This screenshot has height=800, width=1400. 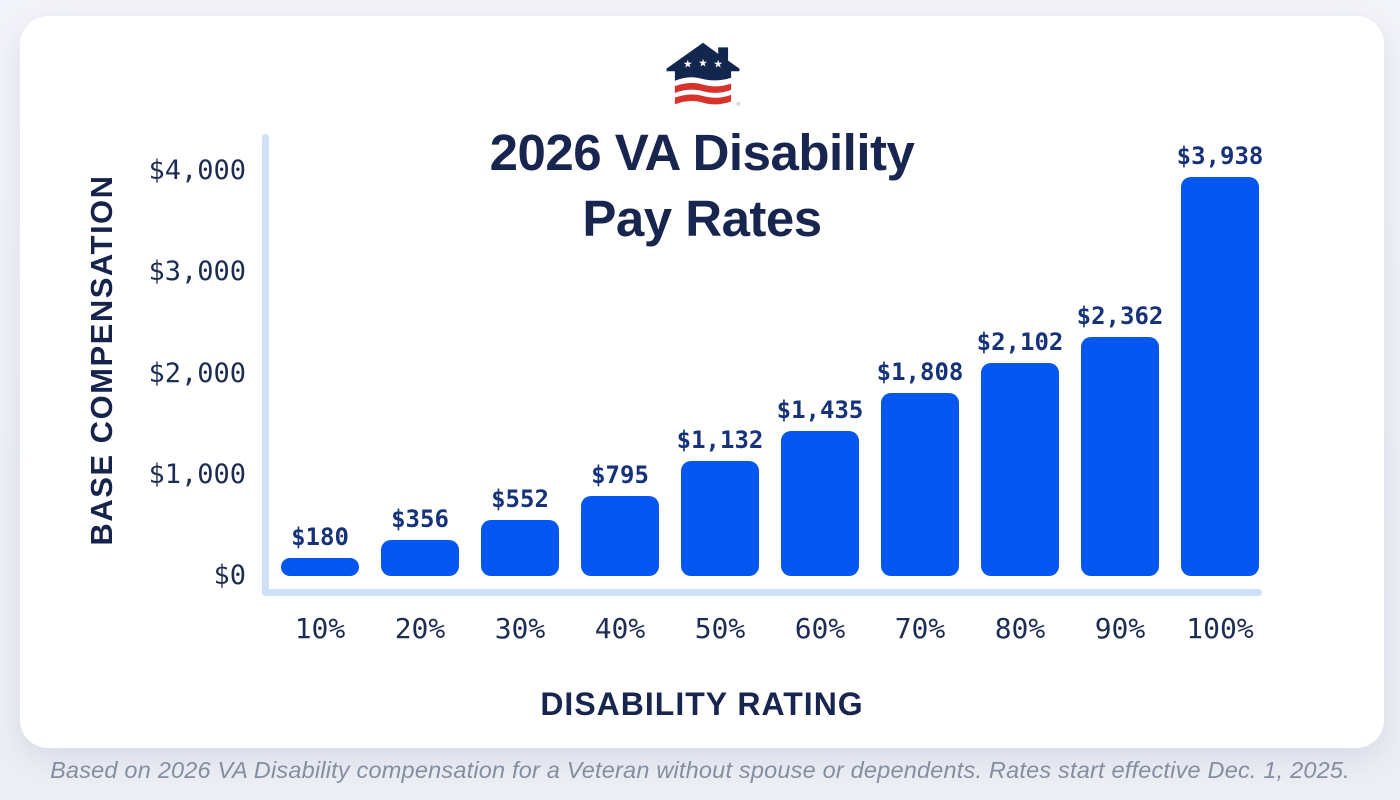 I want to click on bar-value-label: $3,938, so click(x=1220, y=156).